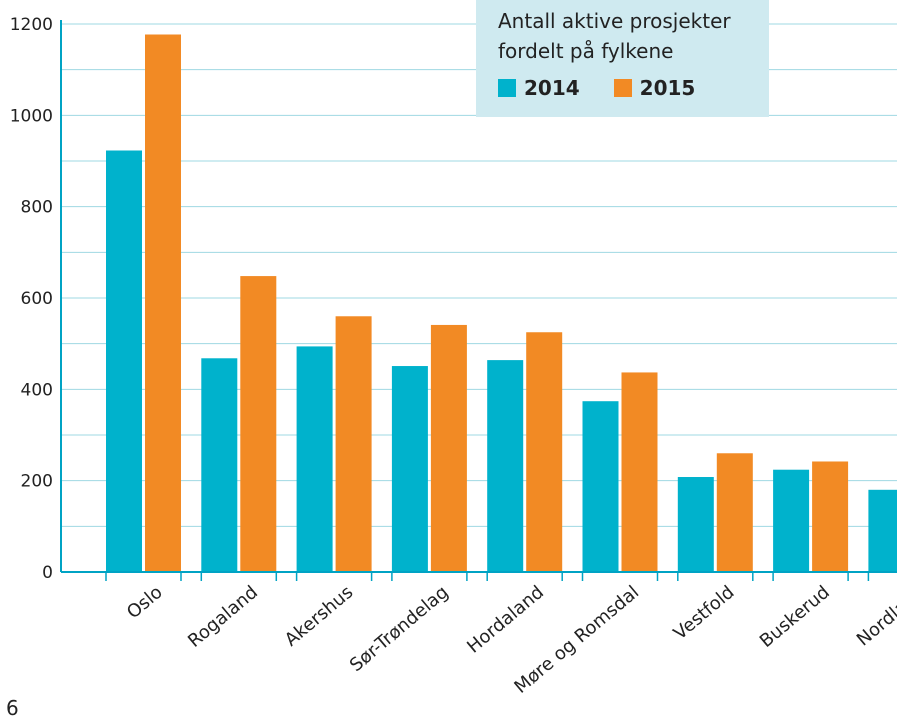 This screenshot has width=897, height=723. What do you see at coordinates (223, 617) in the screenshot?
I see `x-tick-label: Rogaland` at bounding box center [223, 617].